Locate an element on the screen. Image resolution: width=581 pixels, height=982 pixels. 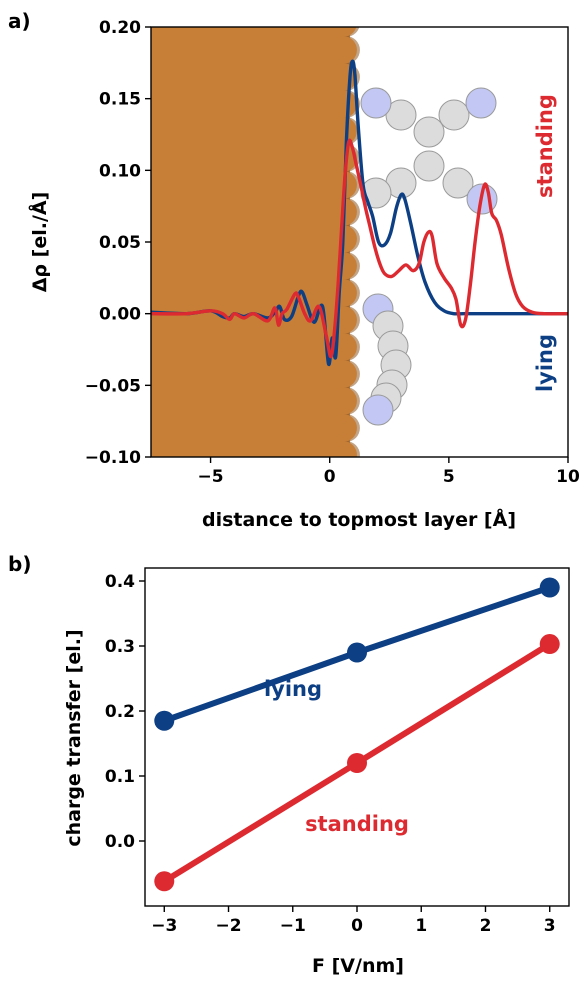
panel-b-xtick-label: −1 is located at coordinates (293, 926).